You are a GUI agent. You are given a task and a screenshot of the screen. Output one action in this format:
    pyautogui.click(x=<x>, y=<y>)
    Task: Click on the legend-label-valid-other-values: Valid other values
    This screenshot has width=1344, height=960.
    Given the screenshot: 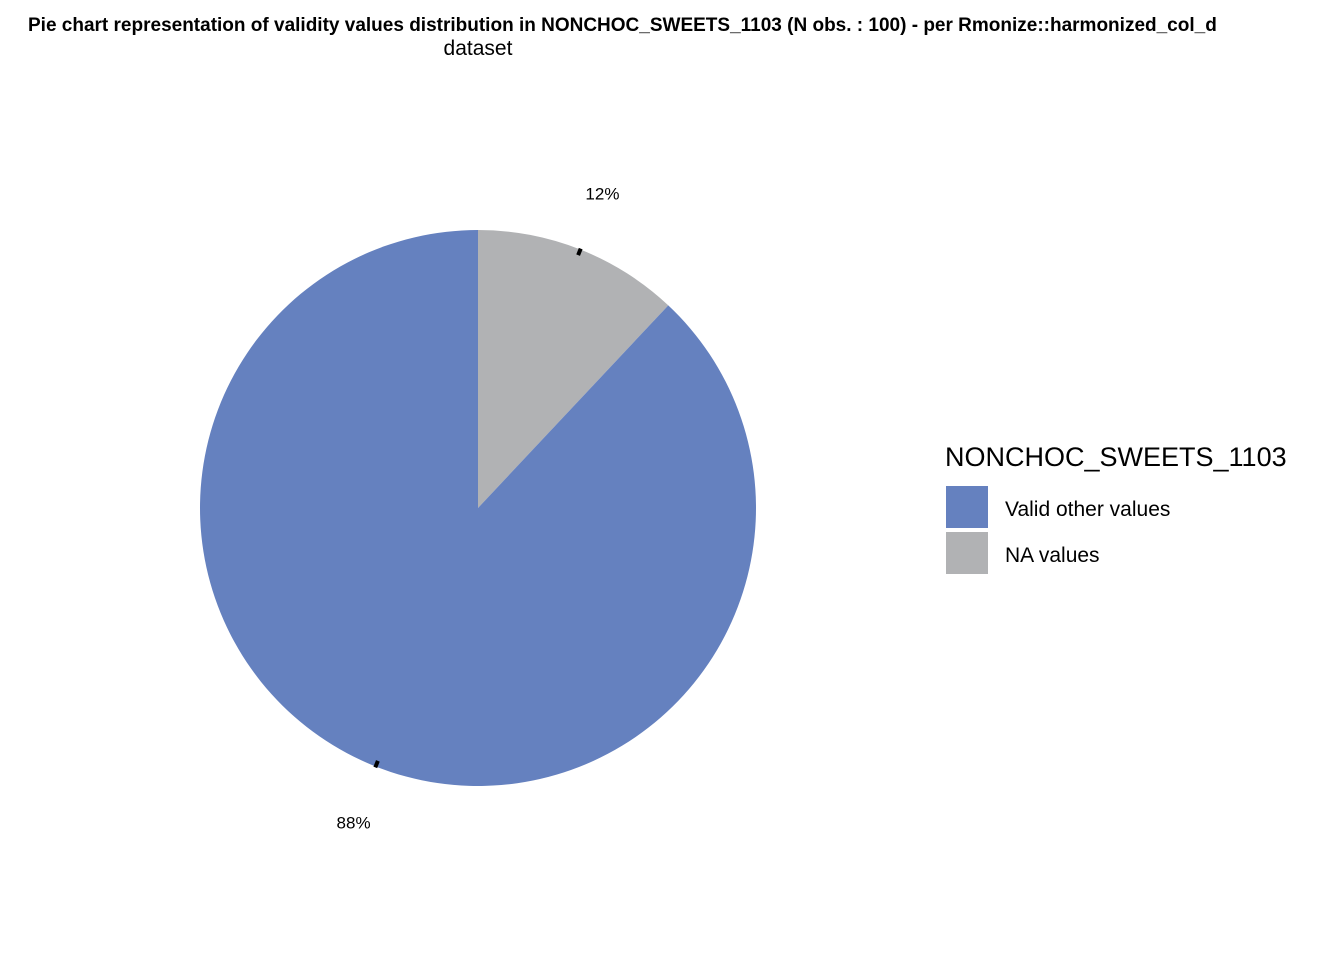 What is the action you would take?
    pyautogui.click(x=1087, y=509)
    